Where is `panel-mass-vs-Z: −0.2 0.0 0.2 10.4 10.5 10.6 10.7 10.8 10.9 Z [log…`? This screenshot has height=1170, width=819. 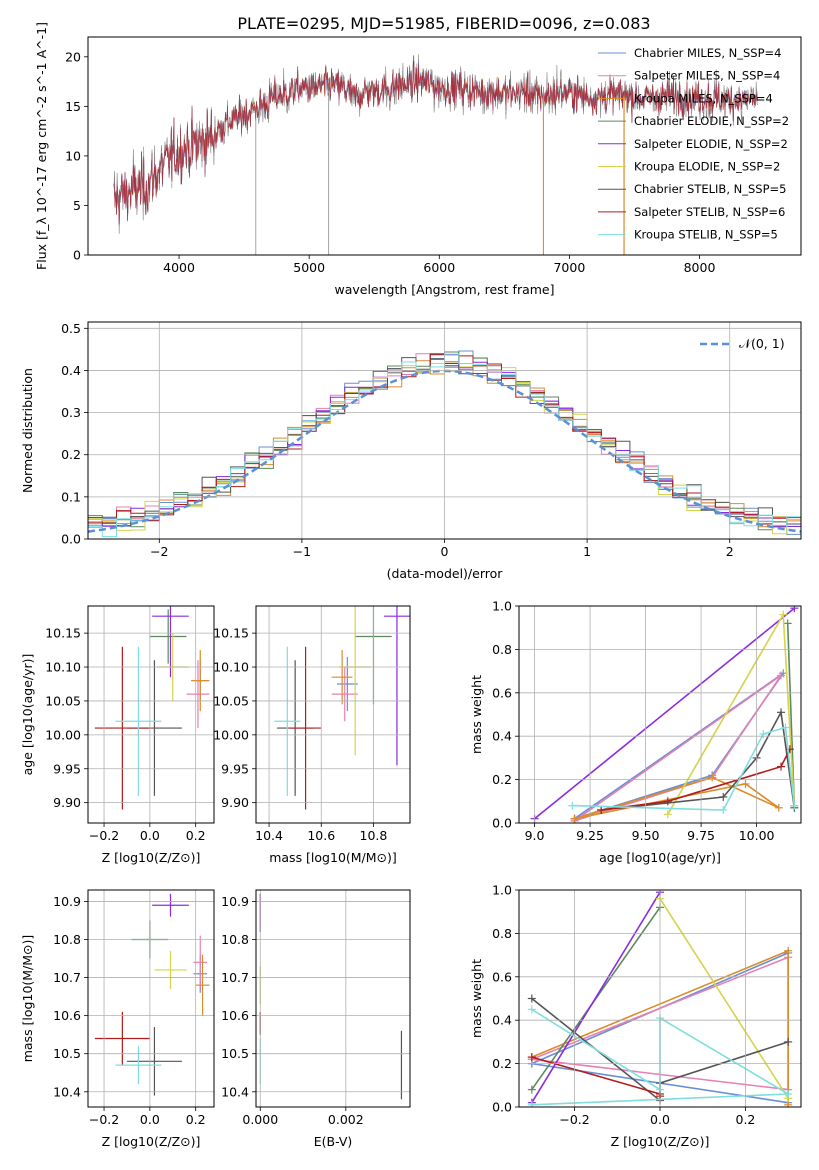 panel-mass-vs-Z: −0.2 0.0 0.2 10.4 10.5 10.6 10.7 10.8 10.9 Z [log… is located at coordinates (117, 1019).